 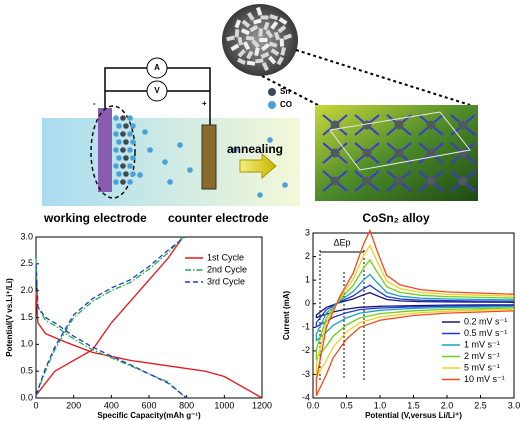 I want to click on working-label: working electrode, so click(x=95, y=218).